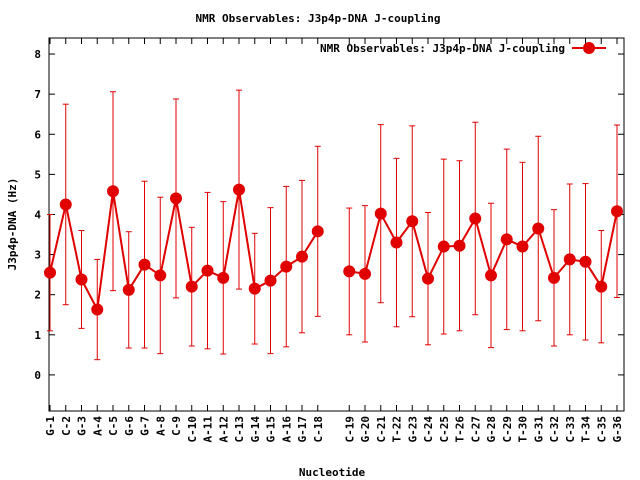  What do you see at coordinates (586, 429) in the screenshot?
I see `x-tick-label: T-34` at bounding box center [586, 429].